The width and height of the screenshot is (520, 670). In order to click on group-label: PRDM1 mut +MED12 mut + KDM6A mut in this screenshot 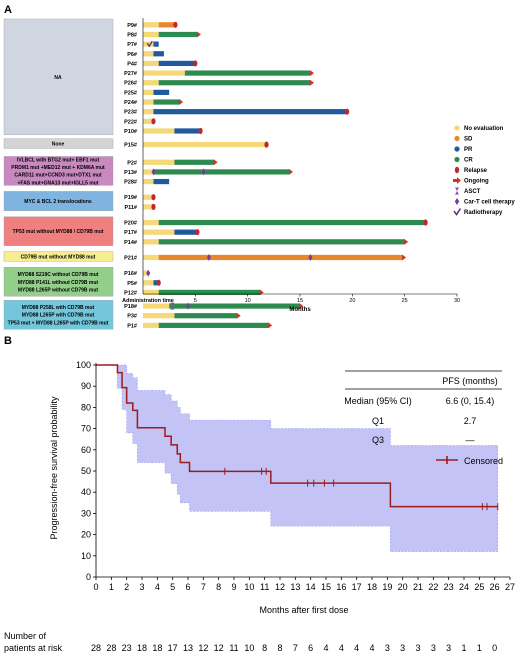, I will do `click(58, 168)`.